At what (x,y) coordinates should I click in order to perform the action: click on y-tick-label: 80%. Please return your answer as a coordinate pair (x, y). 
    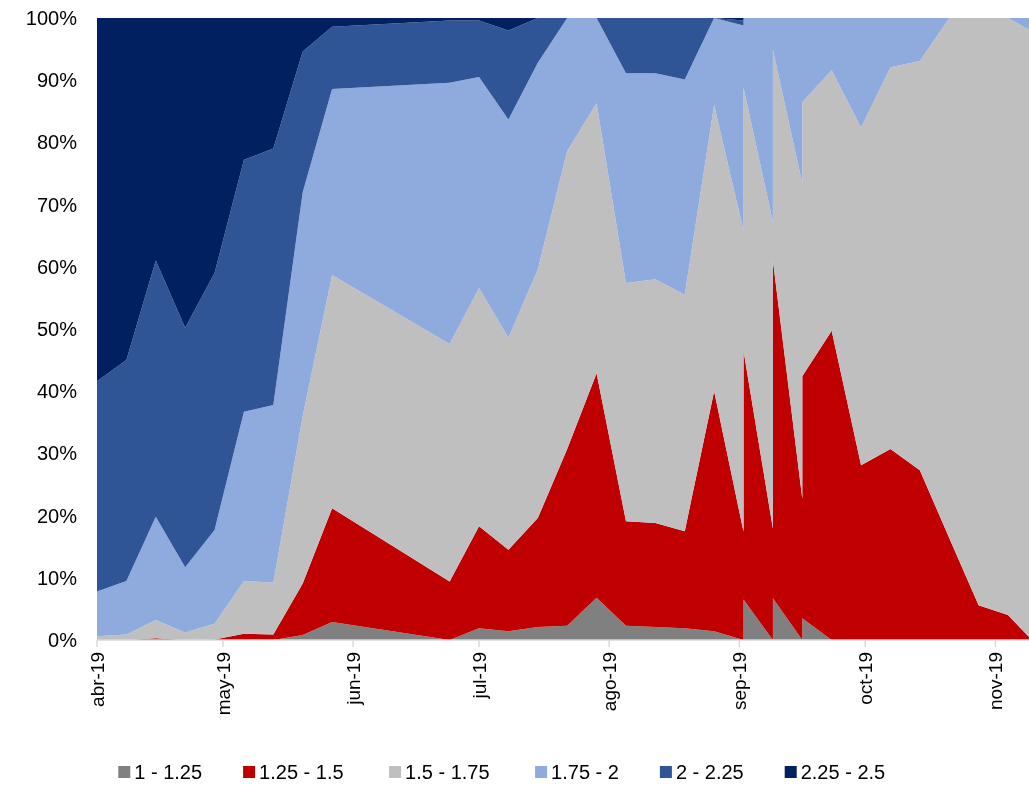
    Looking at the image, I should click on (57, 142).